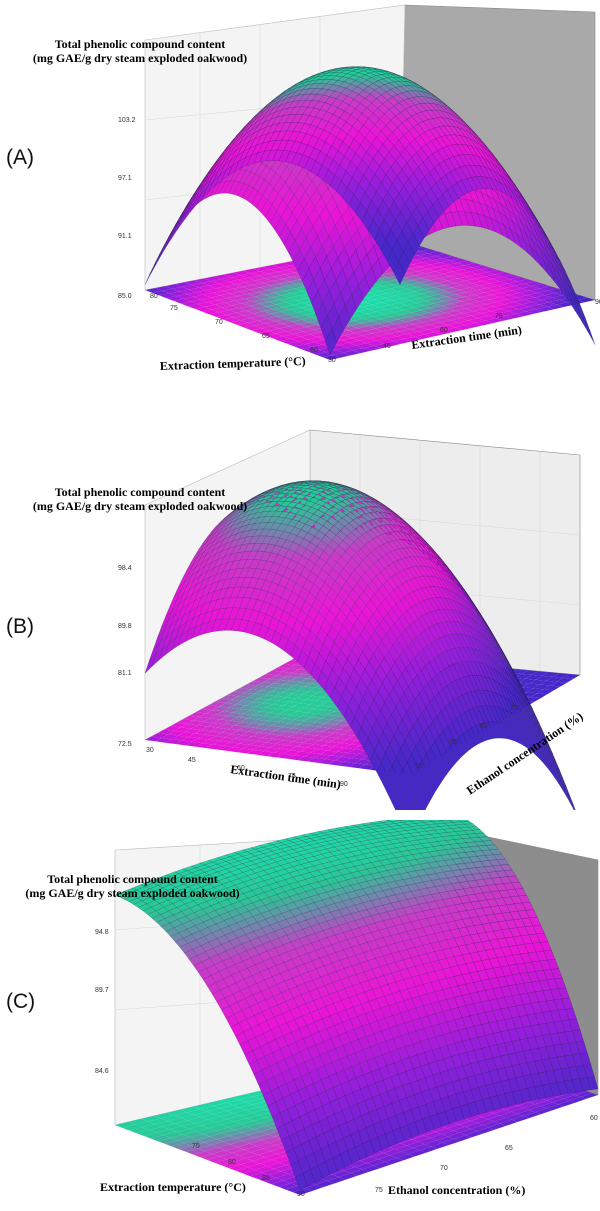 Image resolution: width=600 pixels, height=1211 pixels. Describe the element at coordinates (127, 120) in the screenshot. I see `z-tick-label: 103.2` at that location.